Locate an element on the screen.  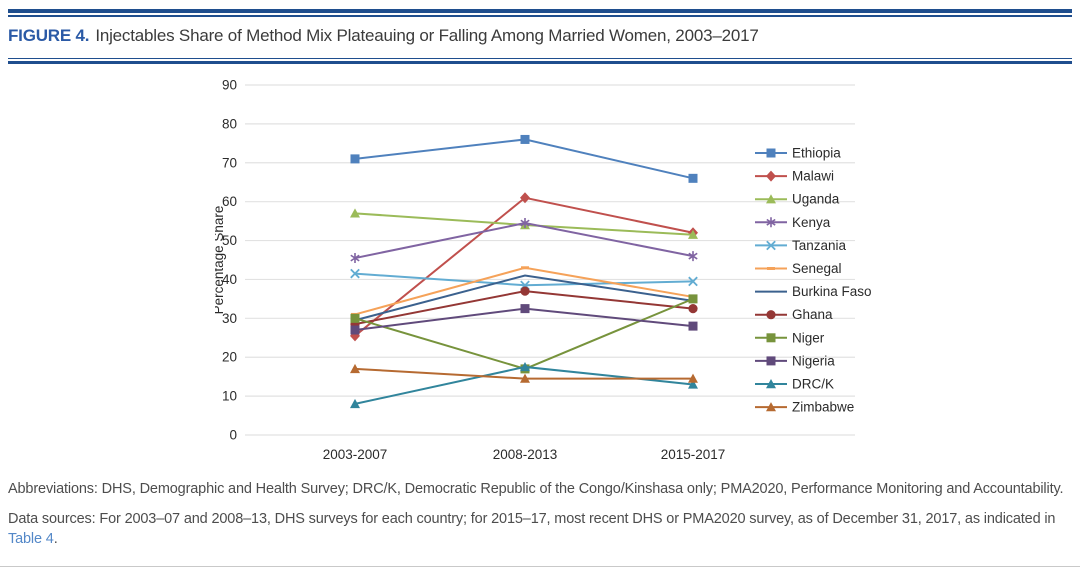
legend-label: Senegal is located at coordinates (817, 268).